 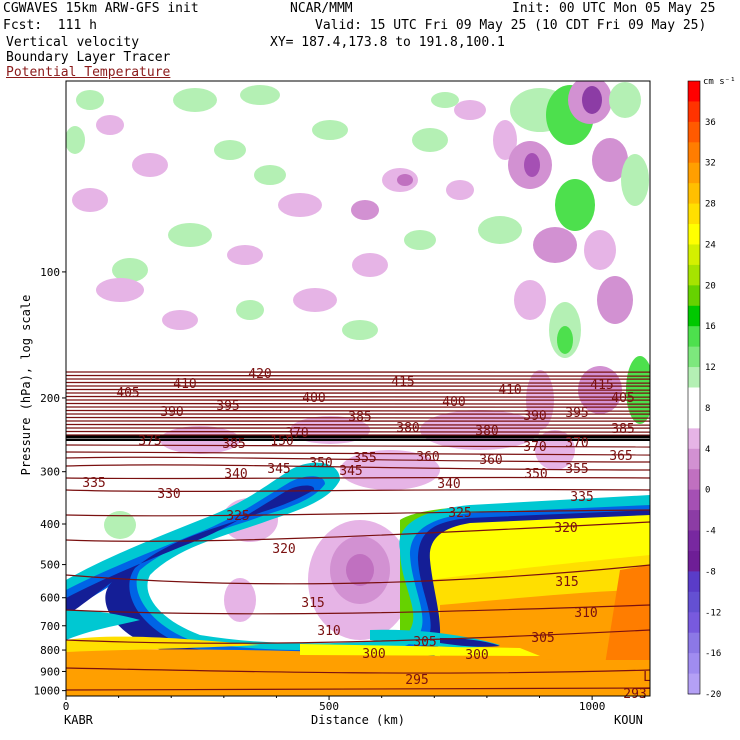 What do you see at coordinates (50, 272) in the screenshot?
I see `y-tick-label: 100` at bounding box center [50, 272].